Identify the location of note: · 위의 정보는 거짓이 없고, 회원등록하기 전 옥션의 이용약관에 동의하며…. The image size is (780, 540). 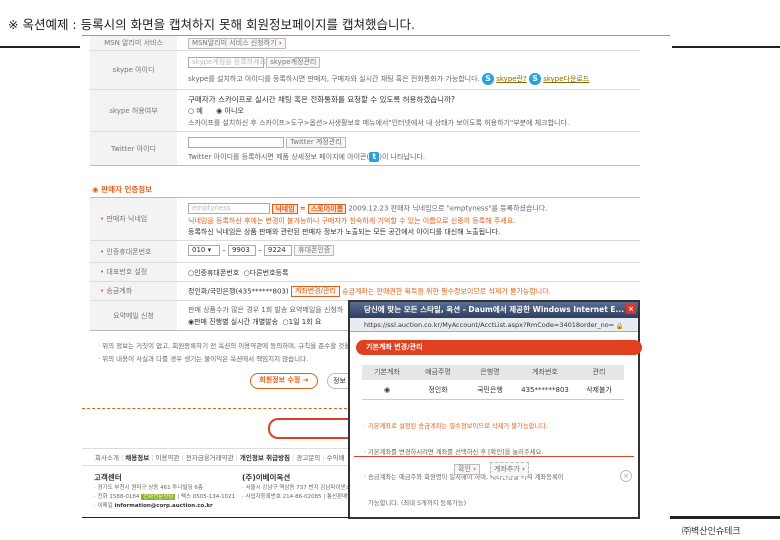
(224, 346).